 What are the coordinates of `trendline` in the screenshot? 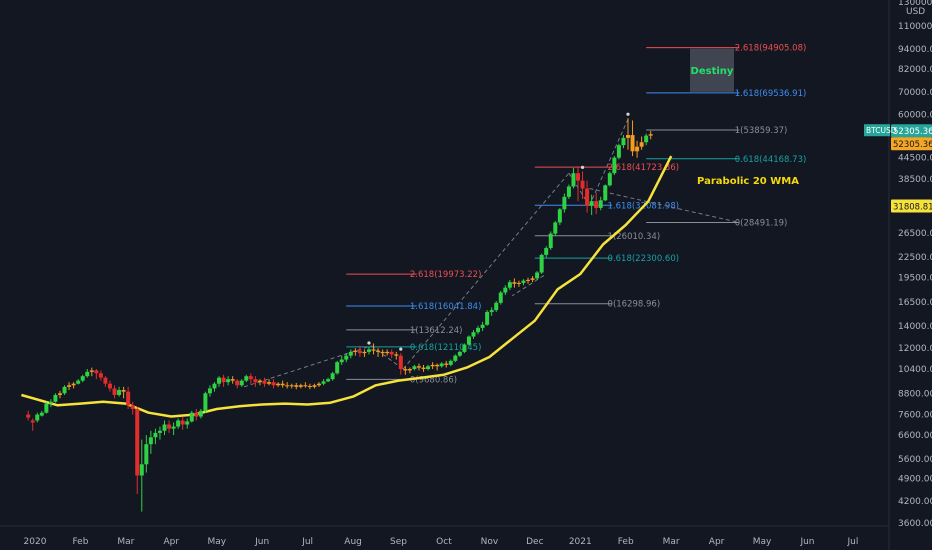 It's located at (528, 285).